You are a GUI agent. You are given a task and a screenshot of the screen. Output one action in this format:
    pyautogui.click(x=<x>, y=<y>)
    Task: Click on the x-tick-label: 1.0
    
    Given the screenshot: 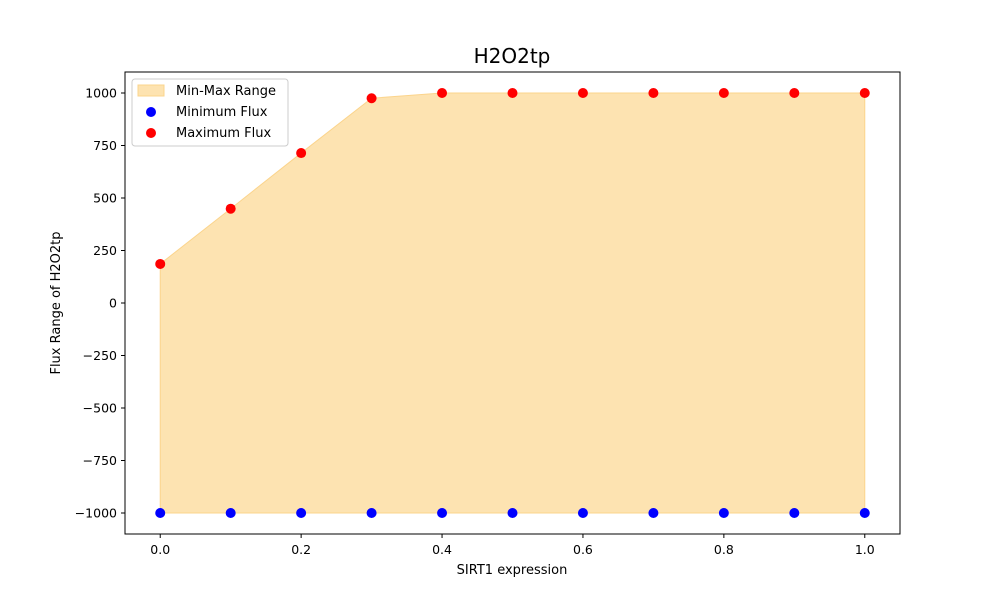 What is the action you would take?
    pyautogui.click(x=865, y=549)
    